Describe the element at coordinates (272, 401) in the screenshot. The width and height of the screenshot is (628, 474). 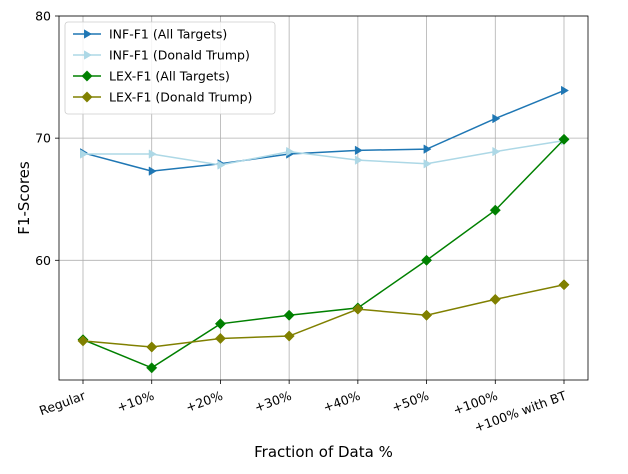
I see `x-tick-label: +30%` at that location.